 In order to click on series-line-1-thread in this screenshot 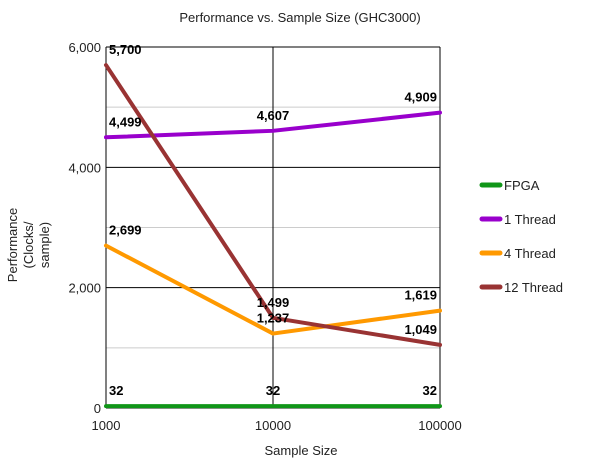, I will do `click(273, 125)`.